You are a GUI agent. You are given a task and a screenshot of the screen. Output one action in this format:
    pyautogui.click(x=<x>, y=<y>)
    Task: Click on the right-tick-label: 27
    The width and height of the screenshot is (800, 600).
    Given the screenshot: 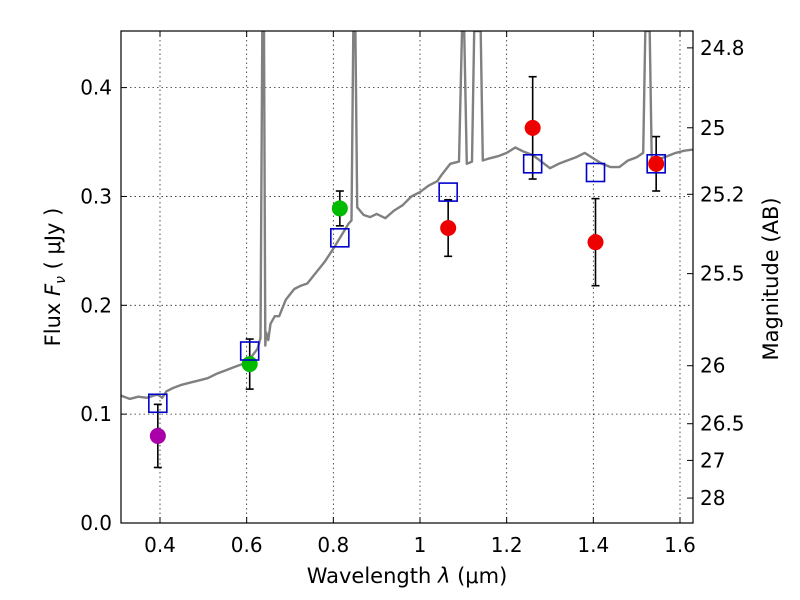 What is the action you would take?
    pyautogui.click(x=712, y=460)
    